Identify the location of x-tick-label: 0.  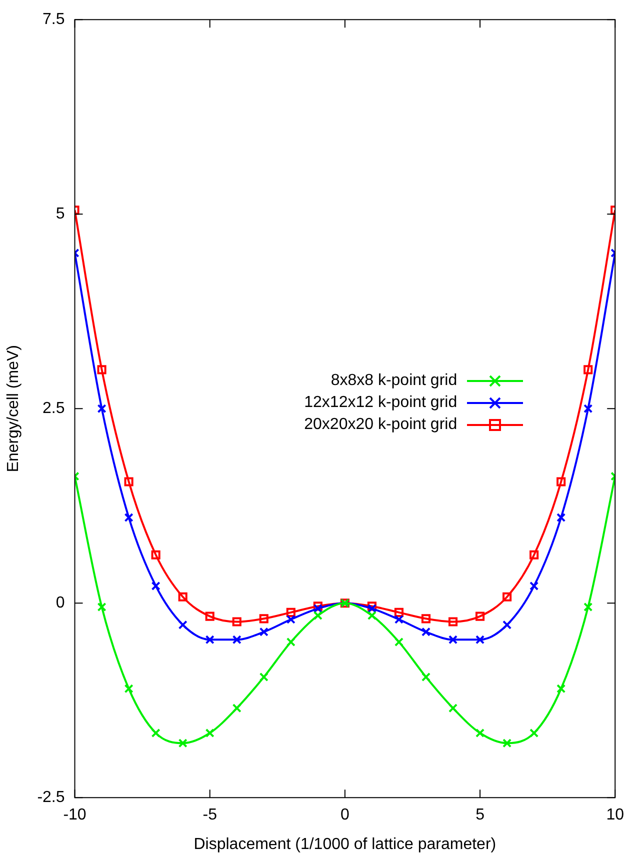
(345, 815).